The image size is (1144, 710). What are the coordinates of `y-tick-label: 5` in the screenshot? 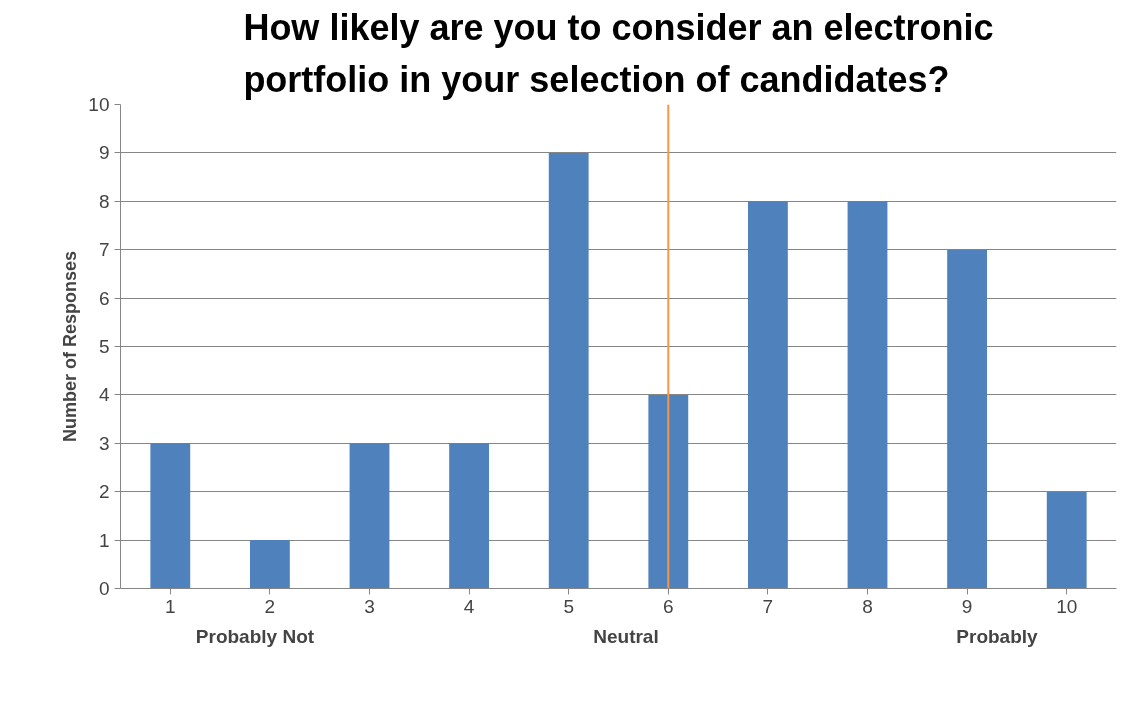 It's located at (104, 346).